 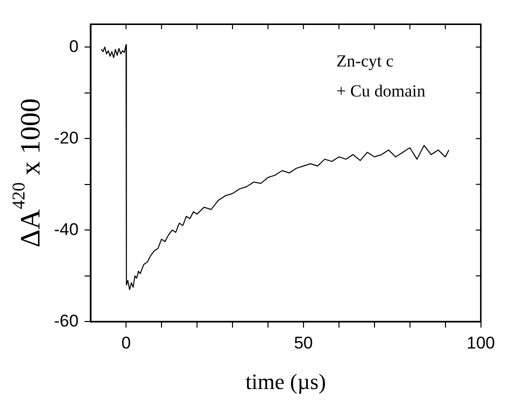 I want to click on annotation: + Cu domain, so click(x=381, y=91).